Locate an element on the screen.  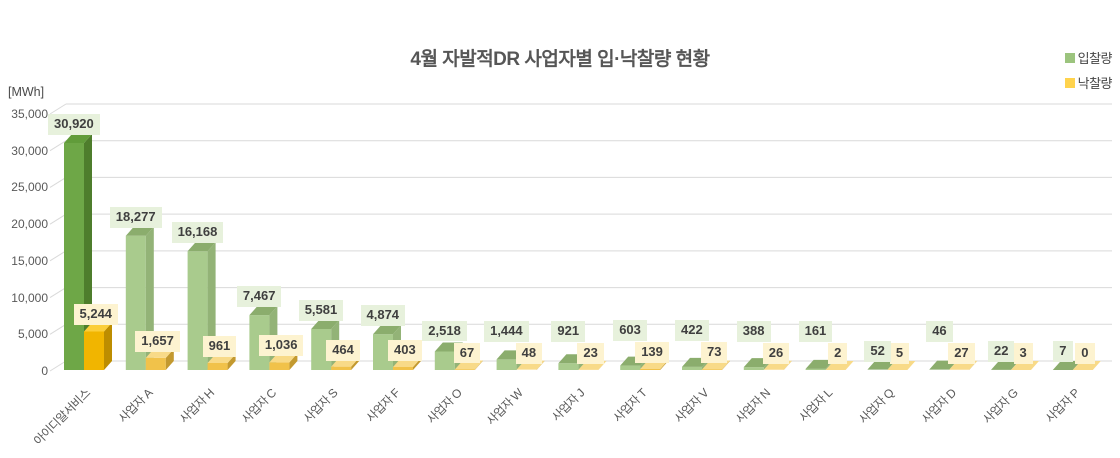
y-axis-tick: 0 is located at coordinates (44, 371).